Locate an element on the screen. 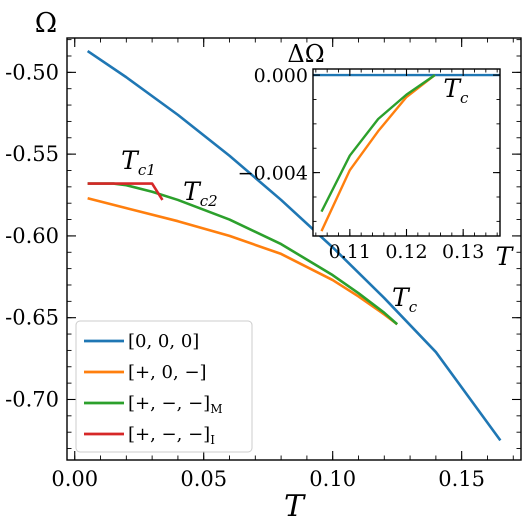 The image size is (531, 531). y-tick-label: -0.60 is located at coordinates (32, 236).